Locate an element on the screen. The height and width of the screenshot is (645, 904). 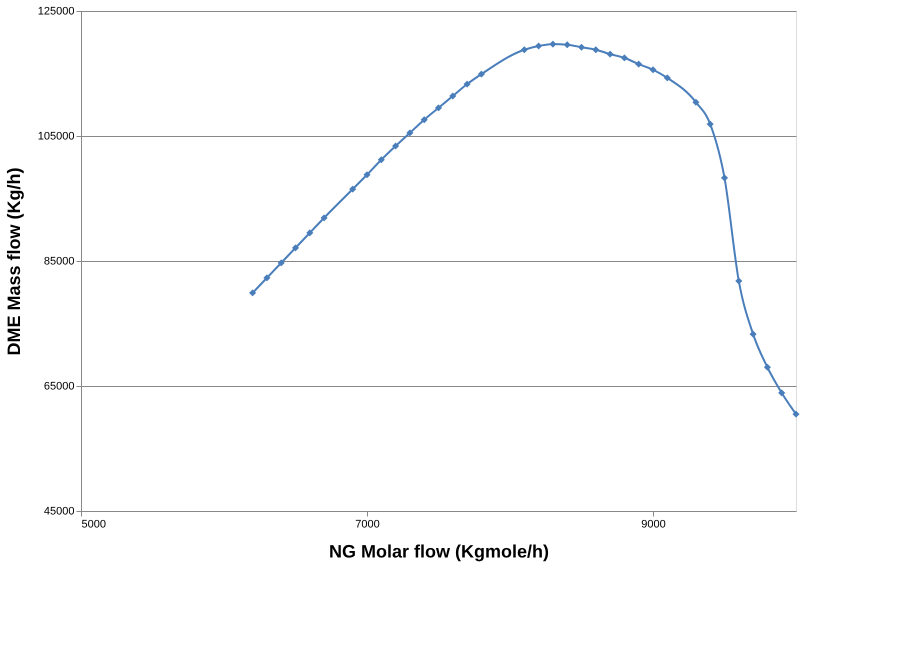
x-axis-title: NG Molar flow (Kgmole/h) is located at coordinates (439, 552).